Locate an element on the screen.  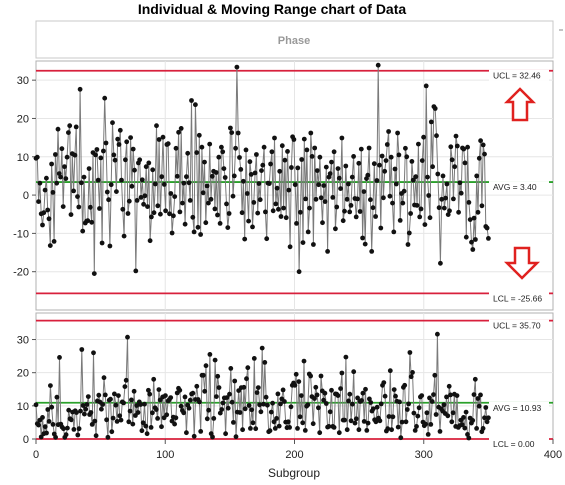
phase-header is located at coordinates (294, 39).